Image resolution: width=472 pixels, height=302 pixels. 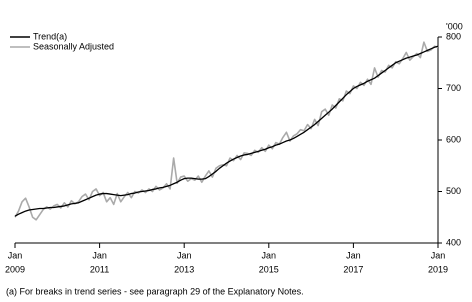 I want to click on y-tick-label: 600, so click(x=453, y=139).